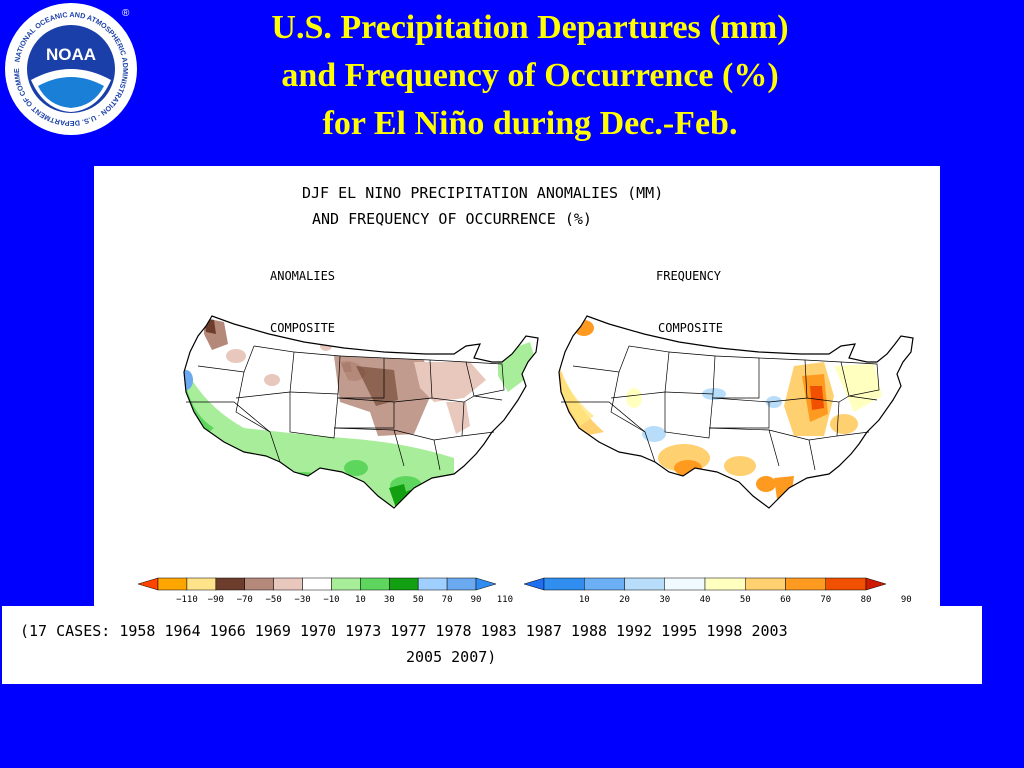  What do you see at coordinates (689, 276) in the screenshot?
I see `frequency-panel-title: FREQUENCY` at bounding box center [689, 276].